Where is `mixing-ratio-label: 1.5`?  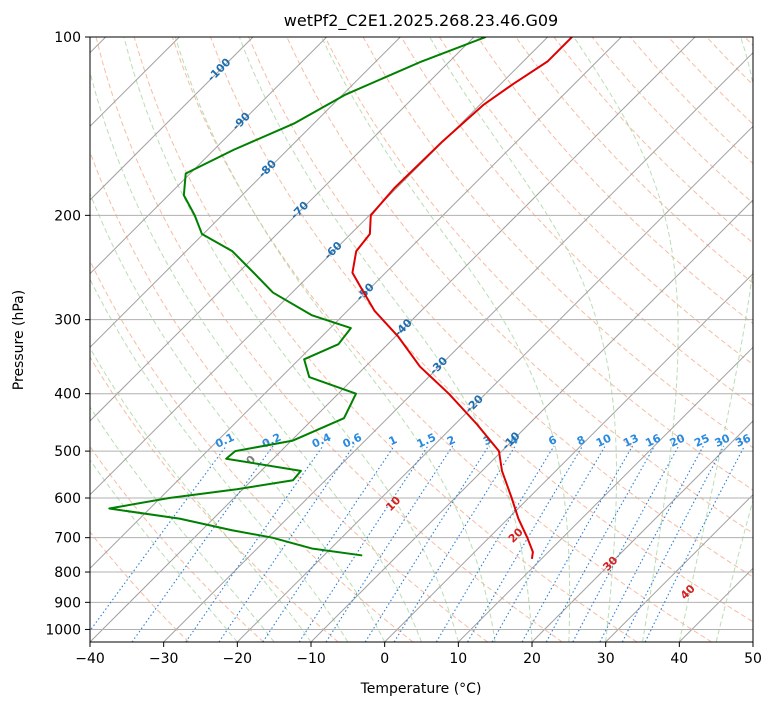
mixing-ratio-label: 1.5 is located at coordinates (426, 441).